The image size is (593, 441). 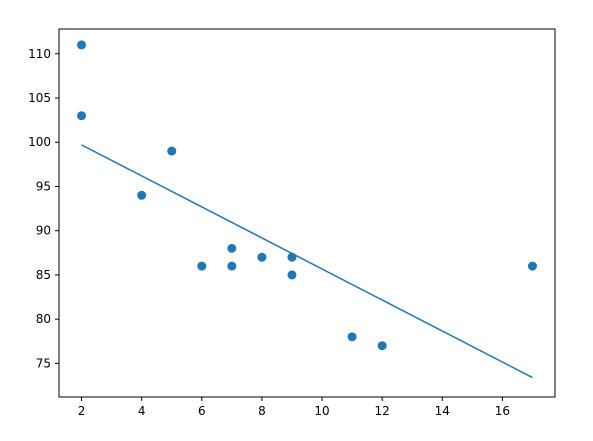 I want to click on x-tick-label-16: 16, so click(x=502, y=411).